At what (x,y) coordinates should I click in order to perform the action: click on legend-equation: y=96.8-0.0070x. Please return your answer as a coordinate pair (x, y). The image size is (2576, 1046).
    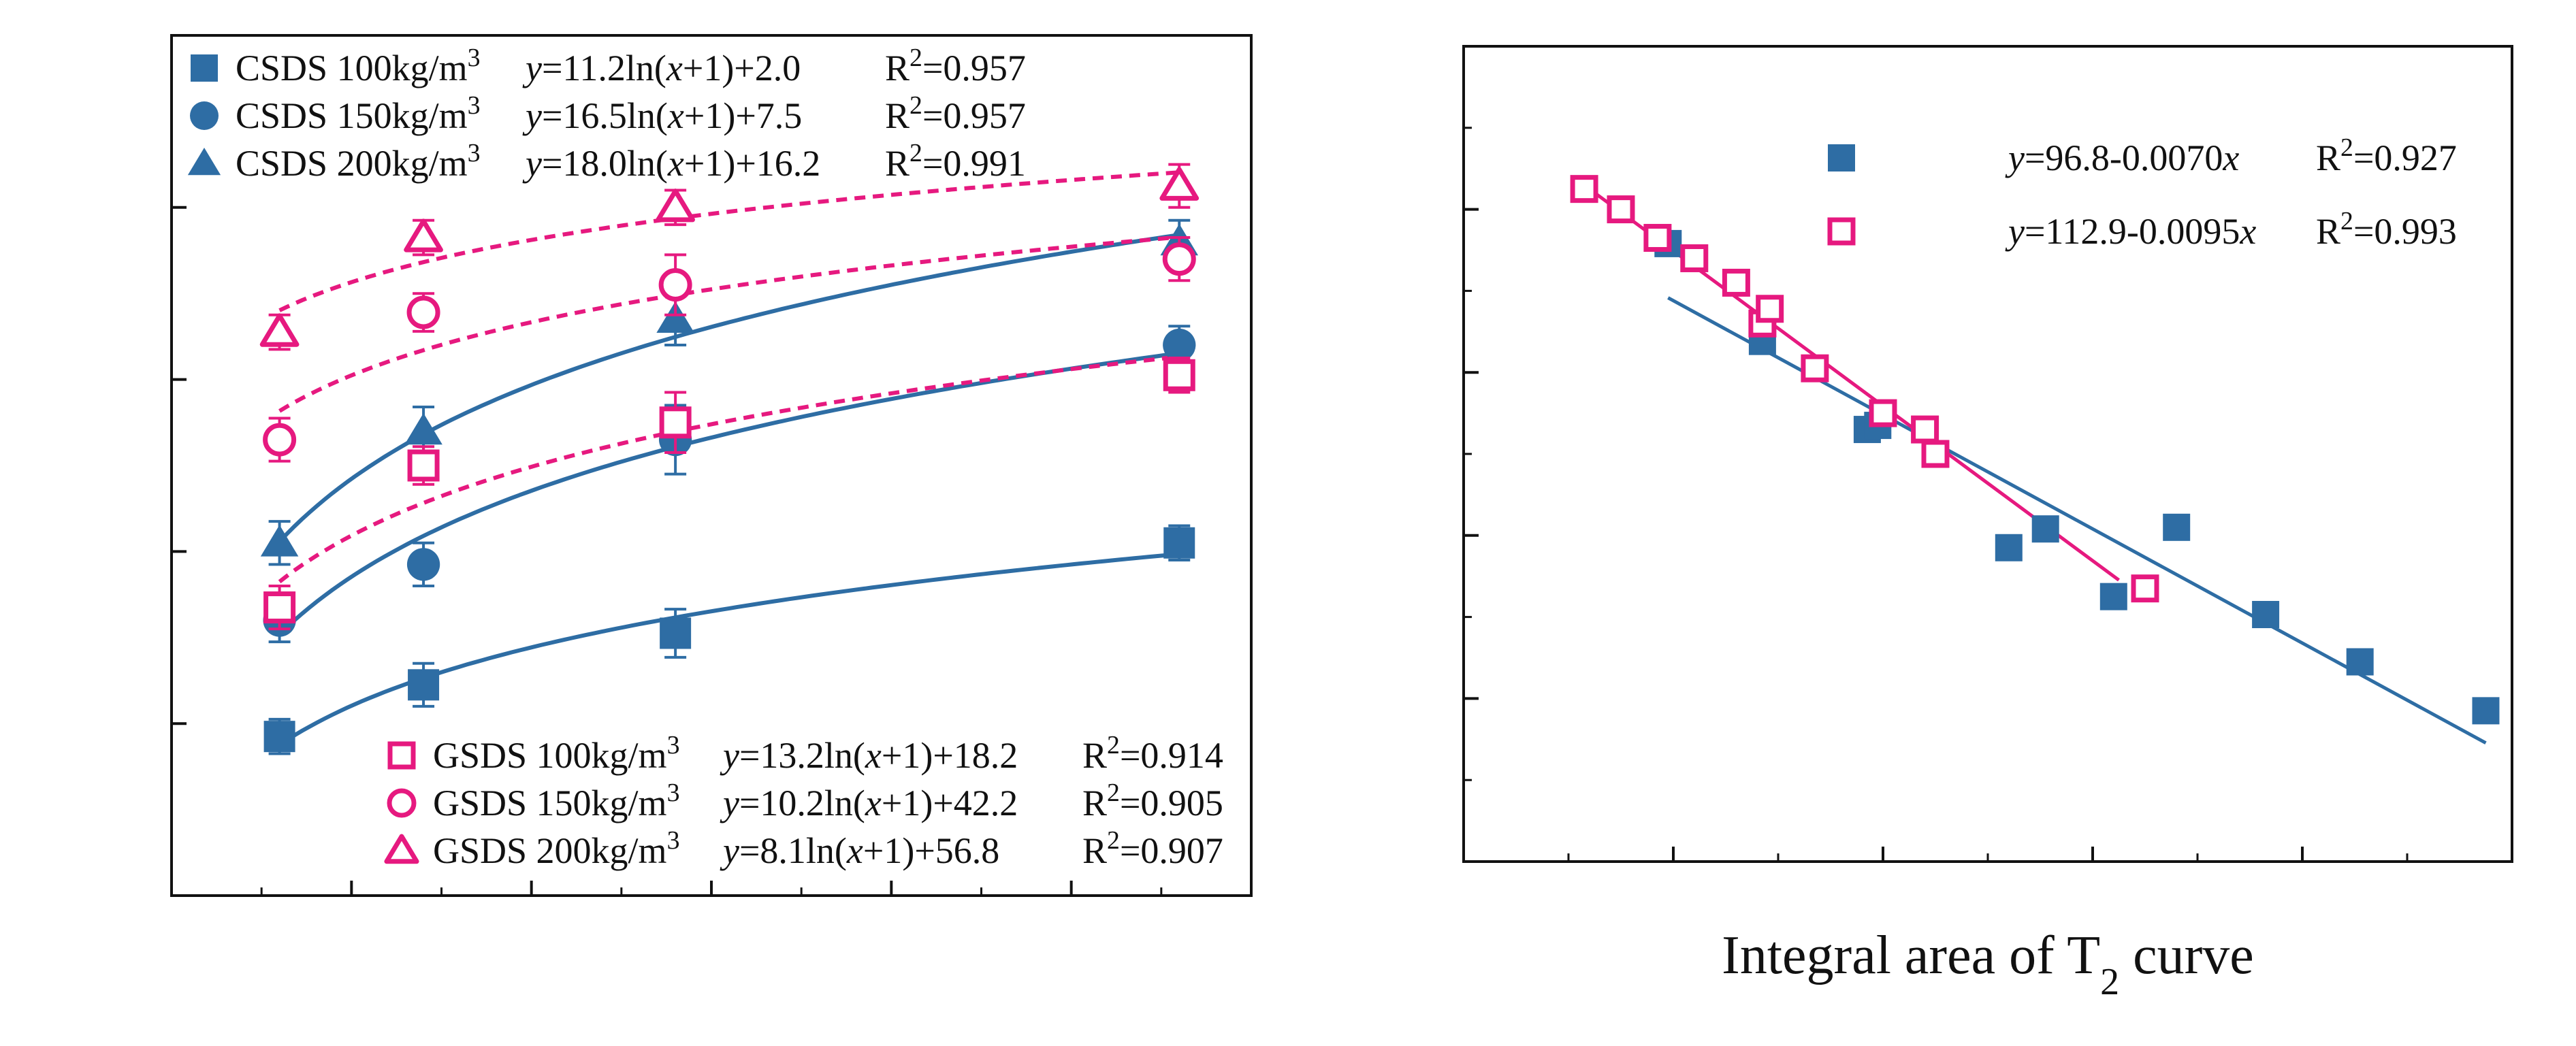
    Looking at the image, I should click on (2122, 157).